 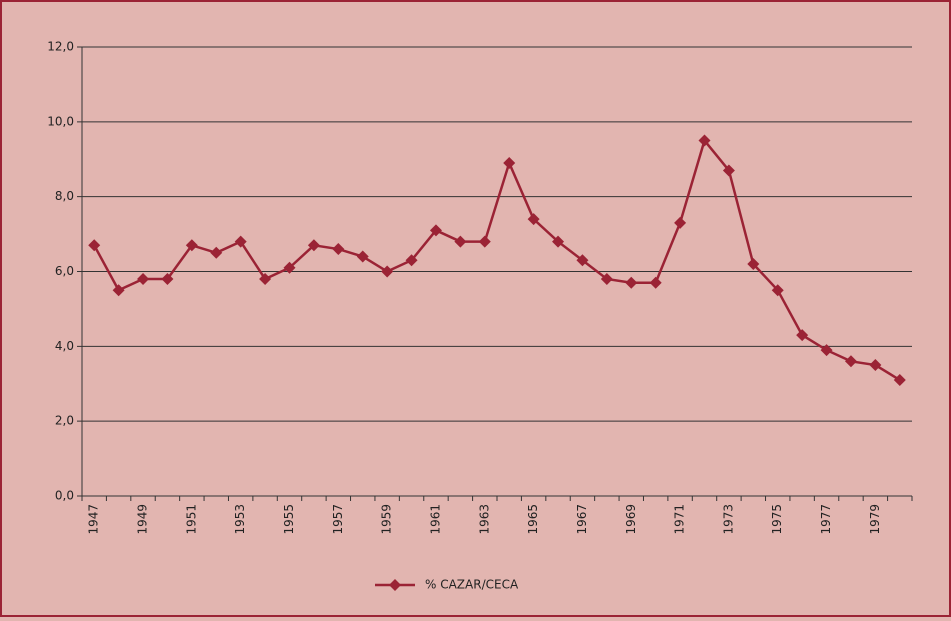 I want to click on y-tick-label: 4,0, so click(x=64, y=346).